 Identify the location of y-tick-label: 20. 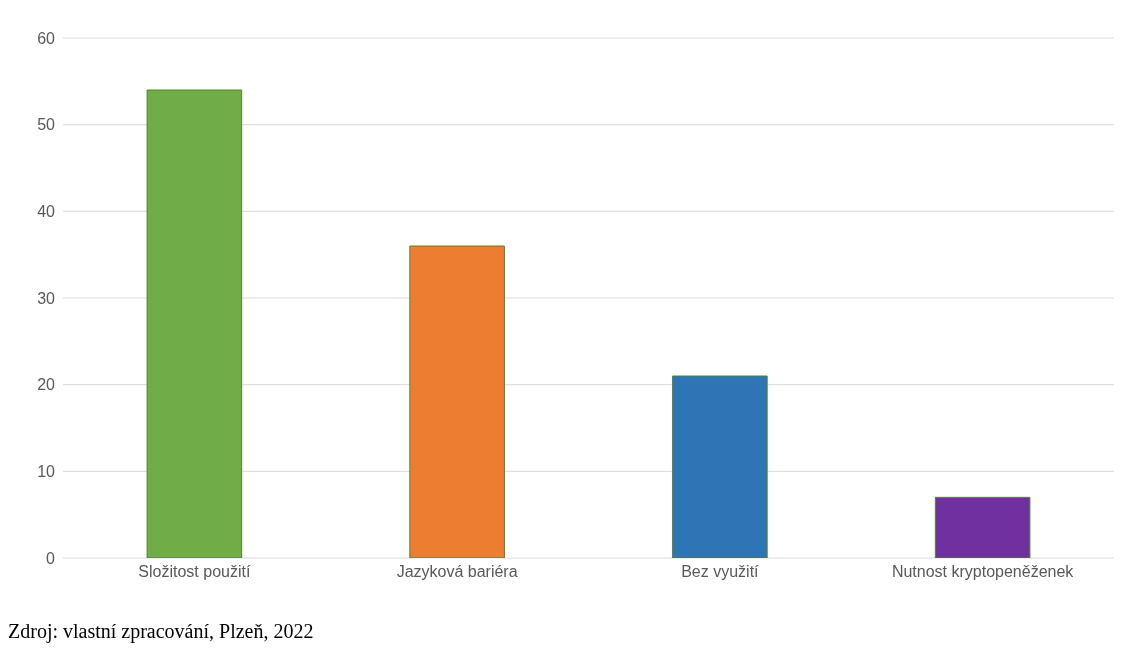
(46, 385).